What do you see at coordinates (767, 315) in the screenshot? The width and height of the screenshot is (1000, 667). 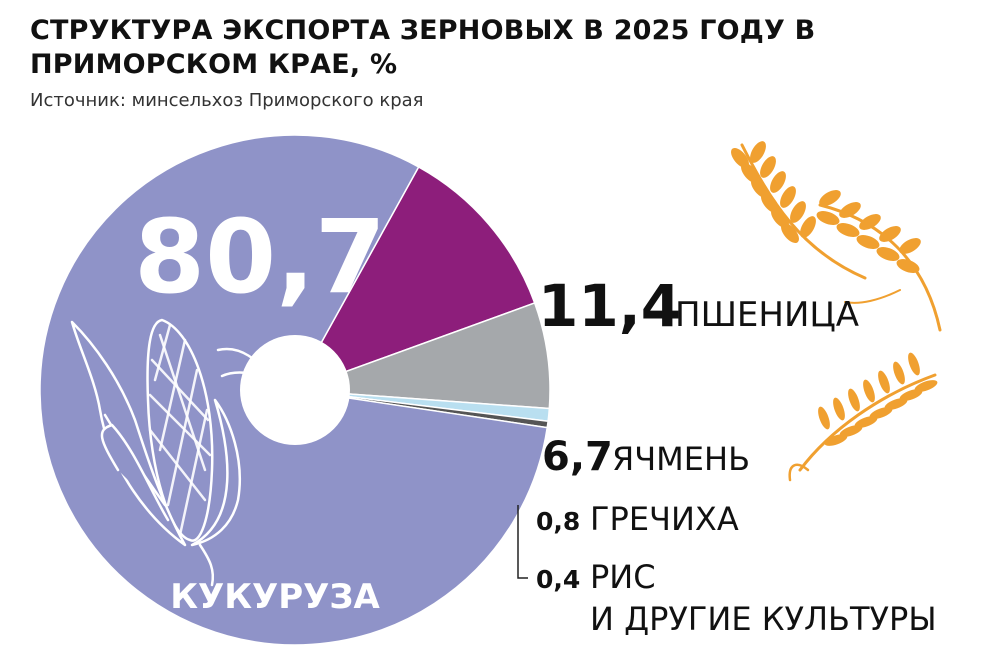 I see `wheat-category-label: ПШЕНИЦА` at bounding box center [767, 315].